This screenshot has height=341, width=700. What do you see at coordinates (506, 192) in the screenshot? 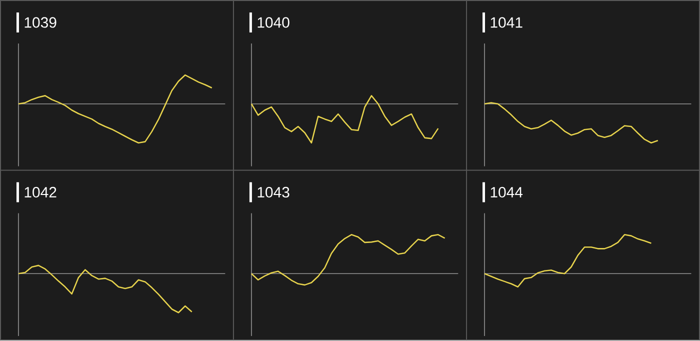
I see `chart-title: 1044` at bounding box center [506, 192].